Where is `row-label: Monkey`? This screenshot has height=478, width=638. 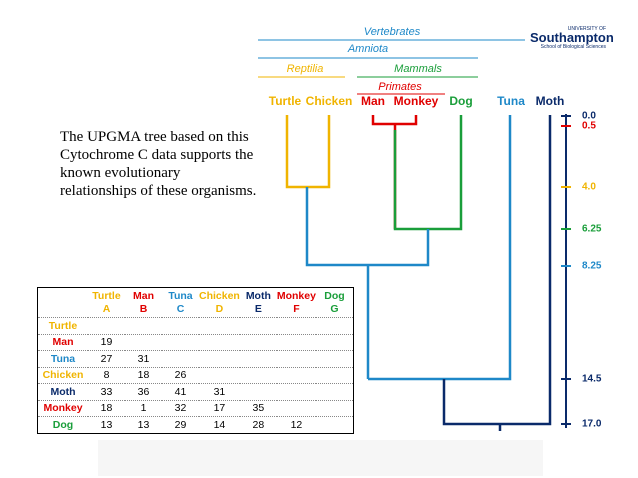 row-label: Monkey is located at coordinates (62, 408).